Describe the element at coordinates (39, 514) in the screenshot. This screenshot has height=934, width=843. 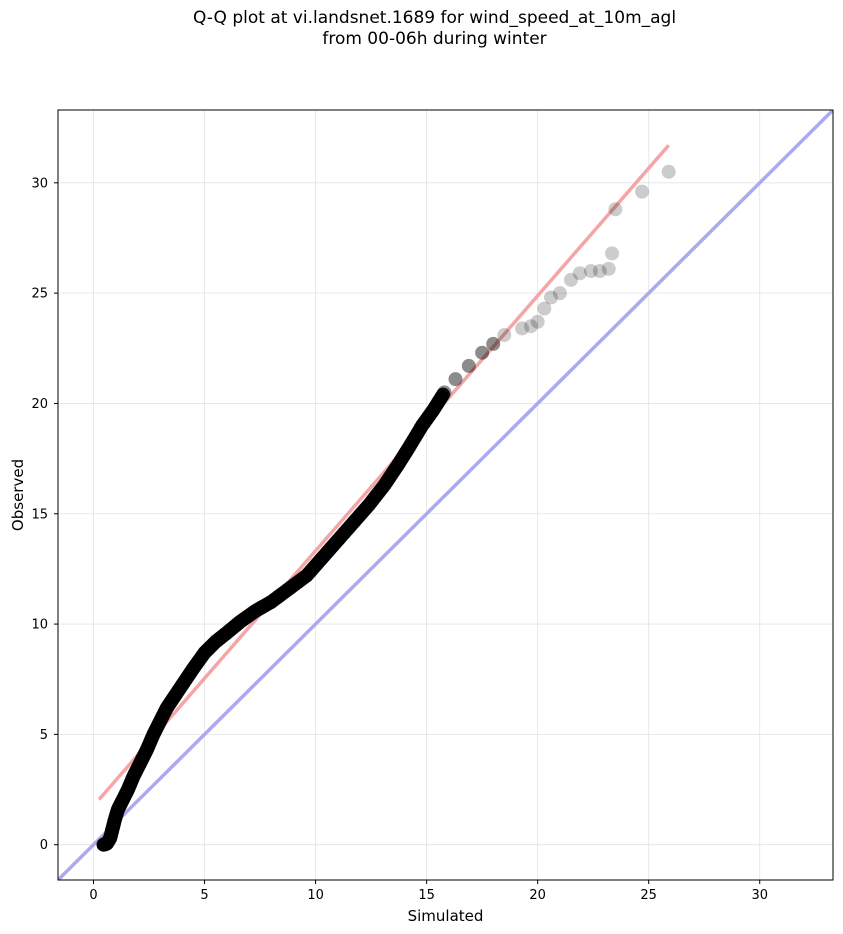
I see `y-tick-label: 15` at that location.